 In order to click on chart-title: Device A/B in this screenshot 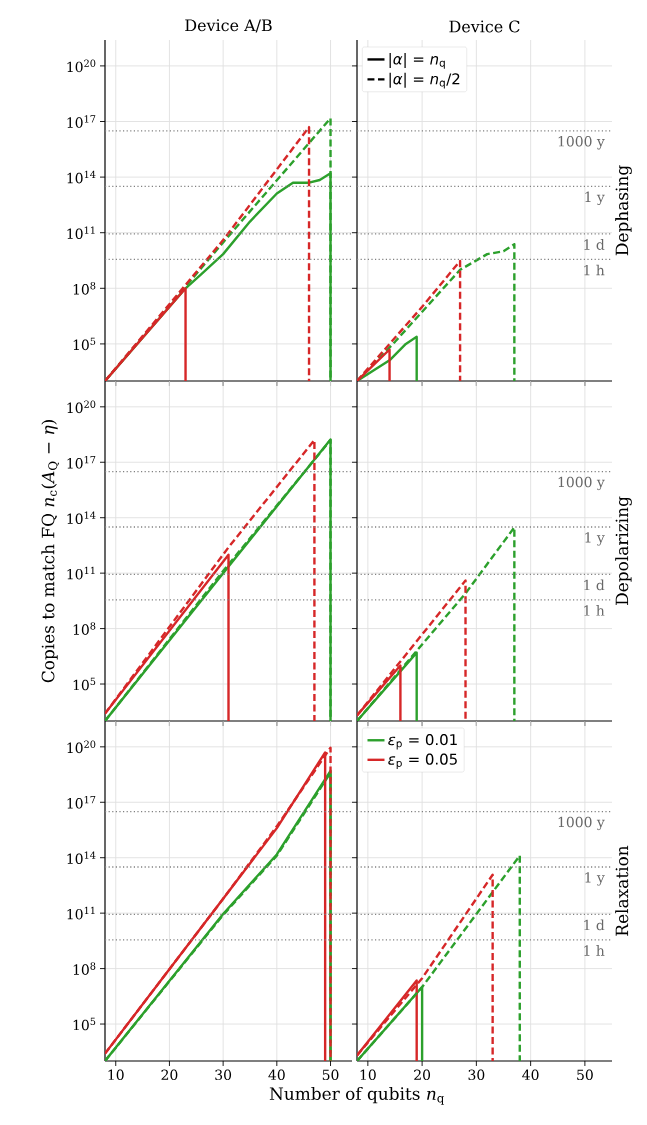, I will do `click(228, 26)`.